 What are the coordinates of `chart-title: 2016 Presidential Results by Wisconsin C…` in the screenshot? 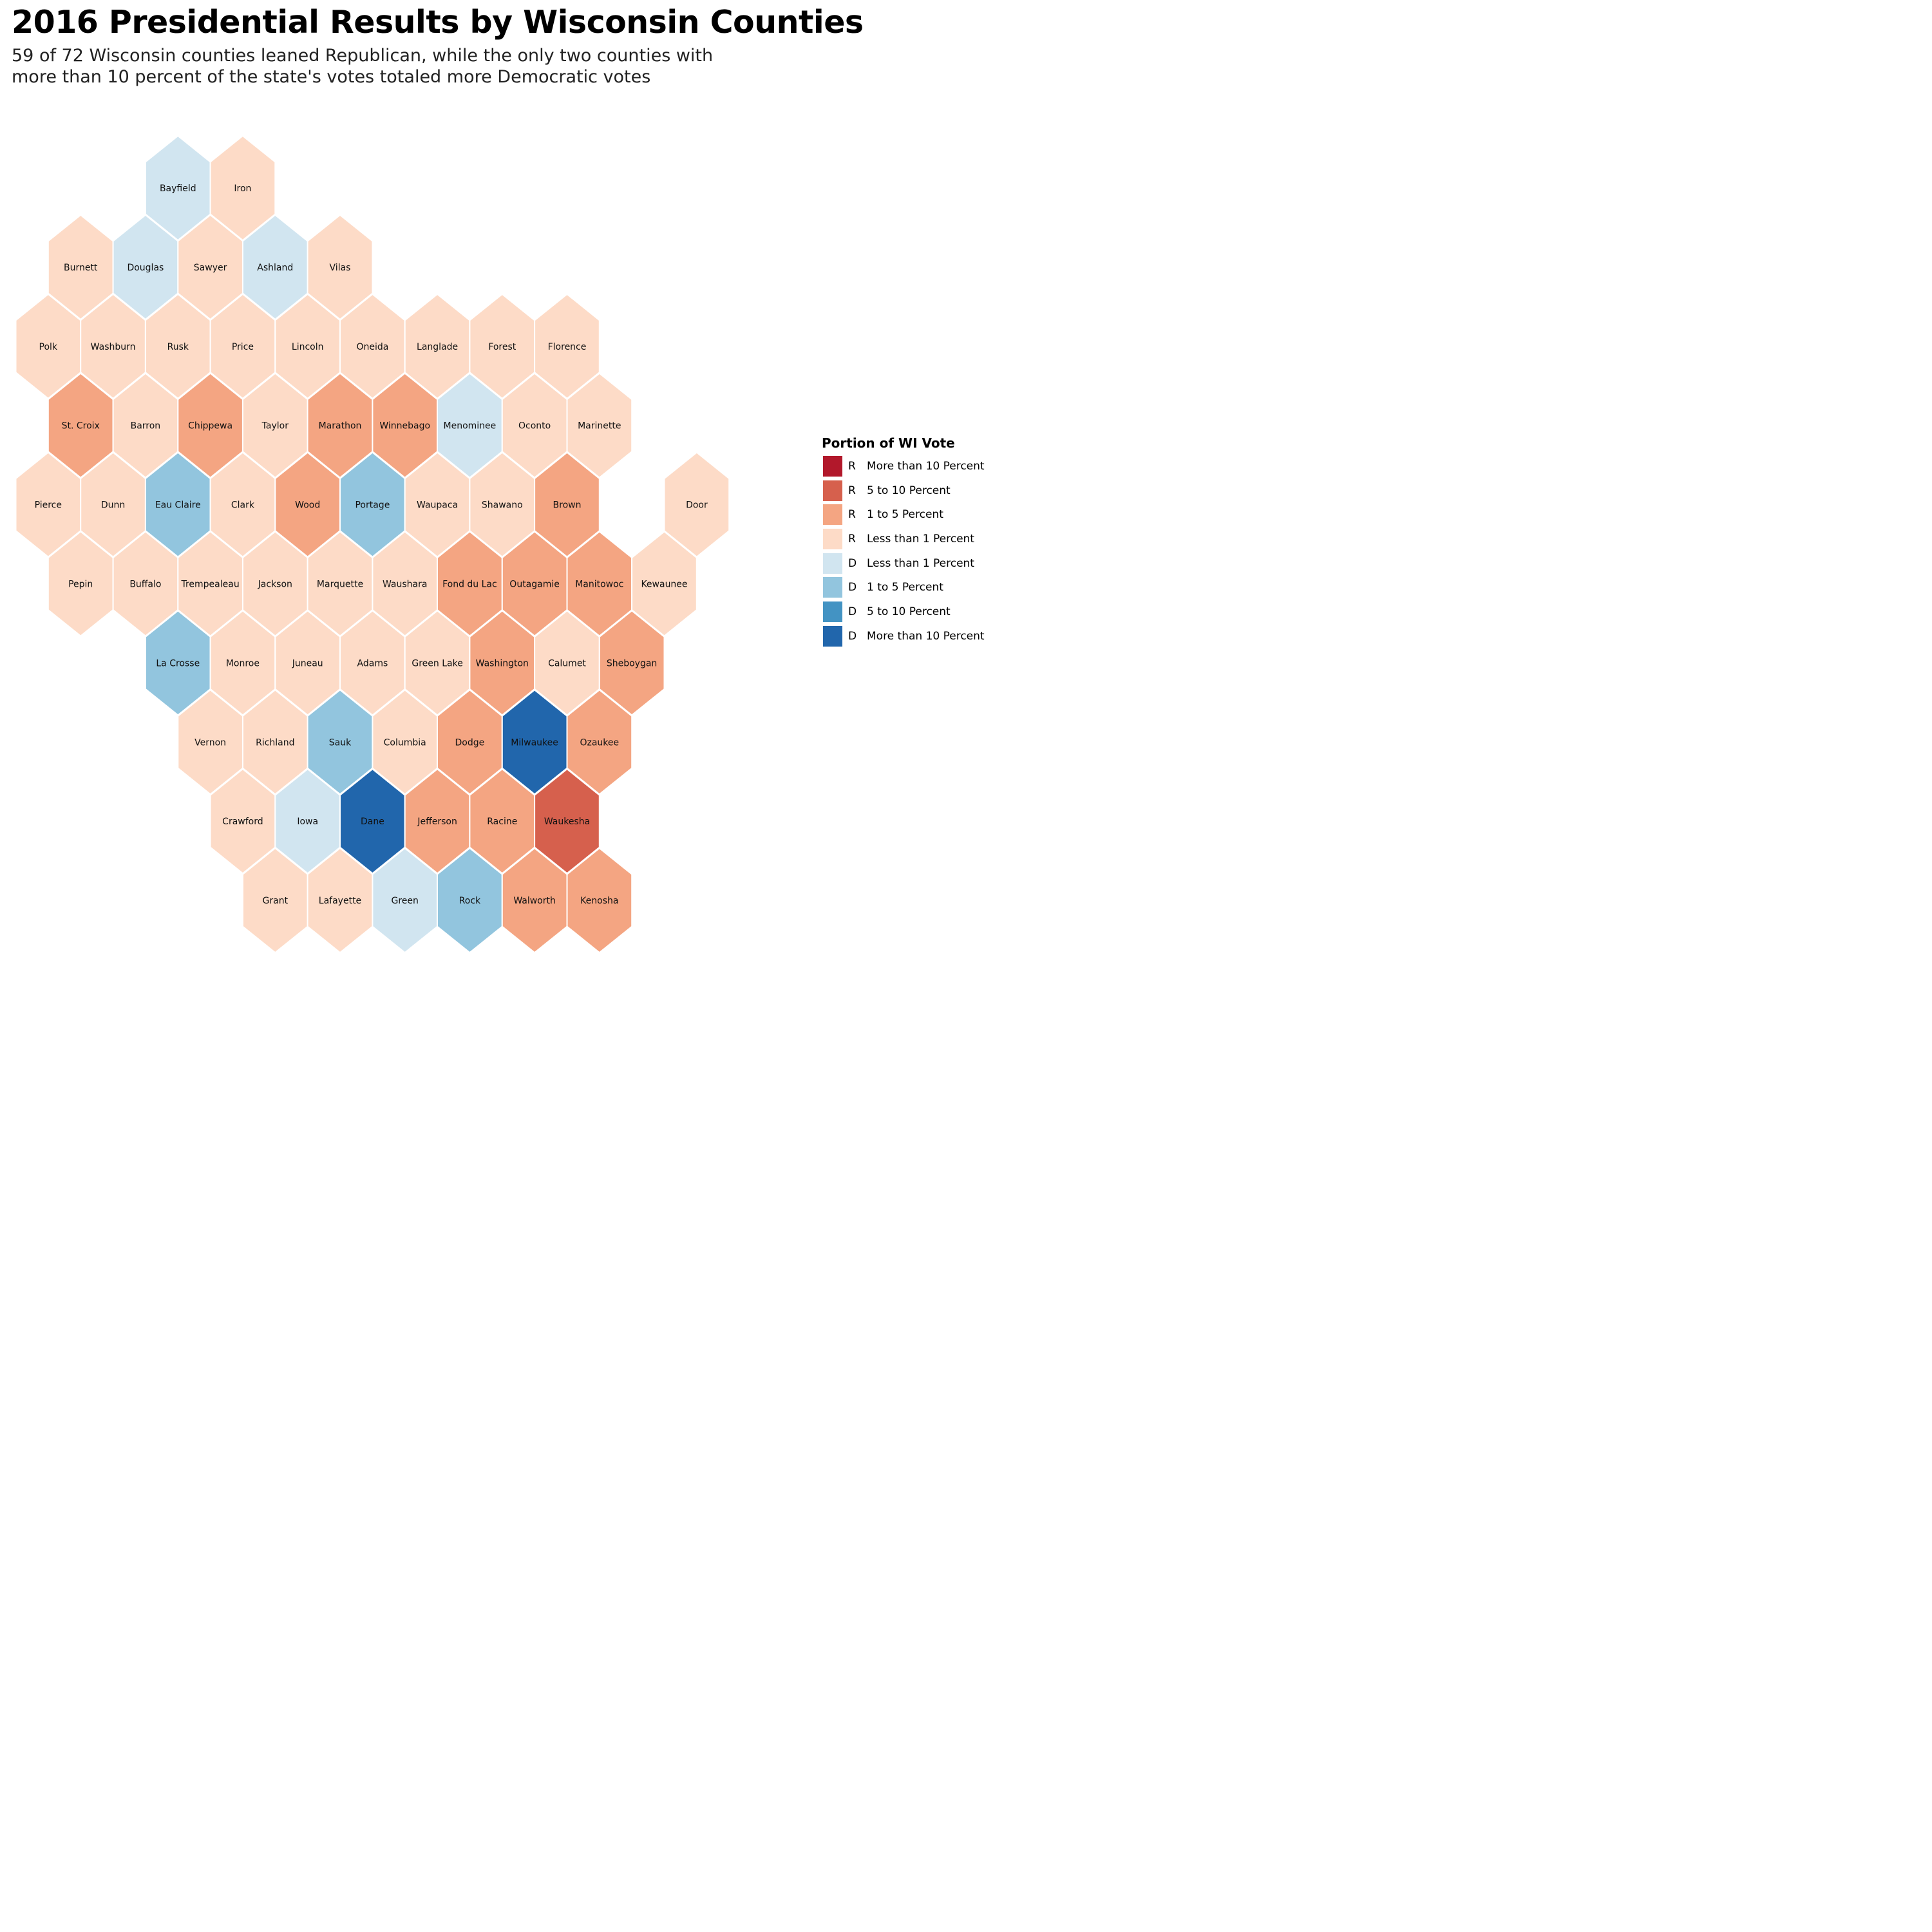 It's located at (438, 22).